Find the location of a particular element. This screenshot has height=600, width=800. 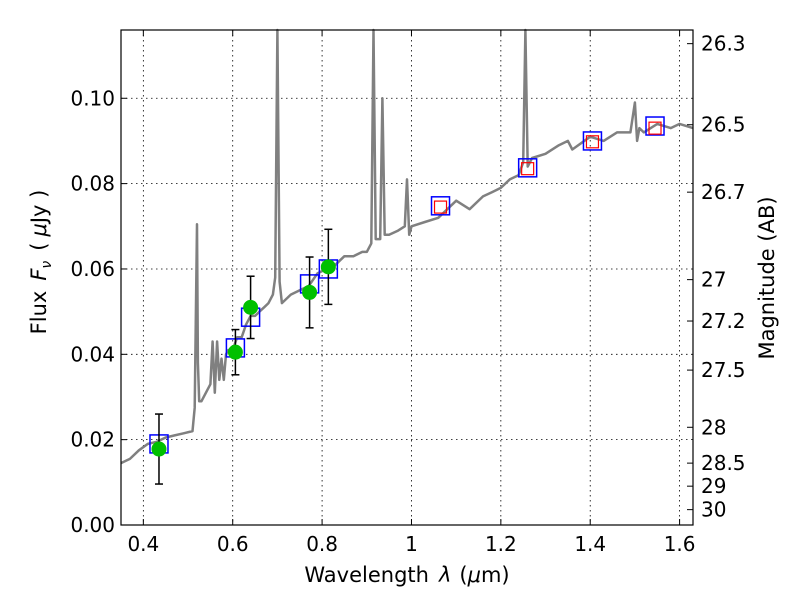

x-axis-label-text: Wavelength is located at coordinates (366, 575).